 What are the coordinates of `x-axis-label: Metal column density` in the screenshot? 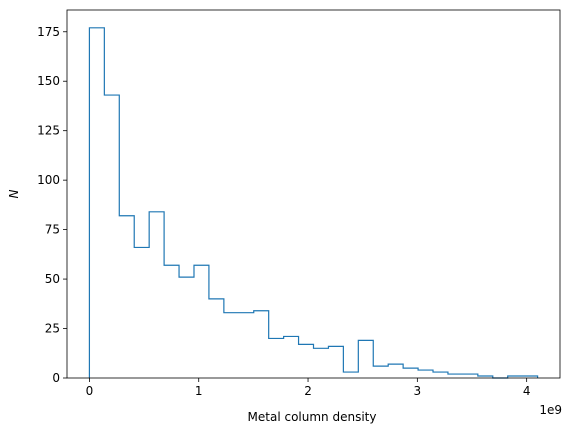 It's located at (312, 417).